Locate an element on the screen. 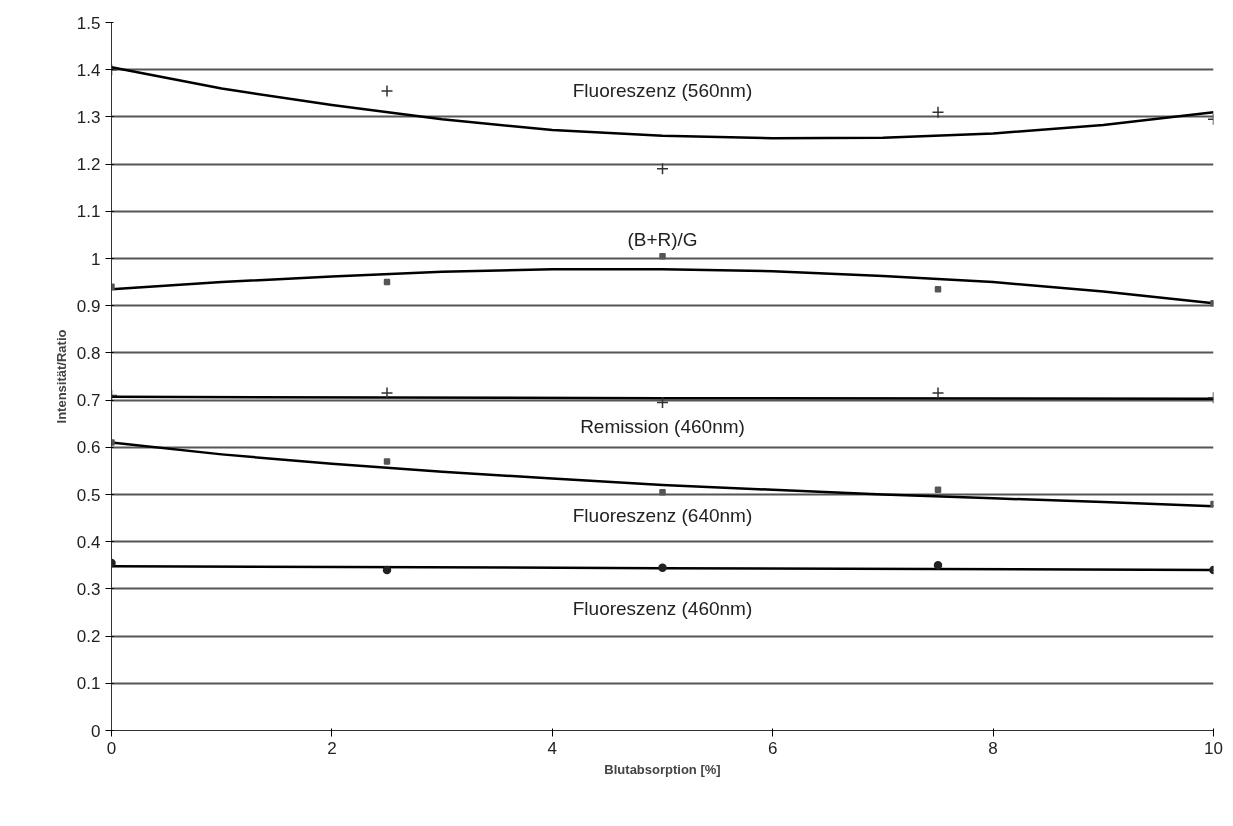 The width and height of the screenshot is (1233, 826). series-label: (B+R)/G is located at coordinates (662, 239).